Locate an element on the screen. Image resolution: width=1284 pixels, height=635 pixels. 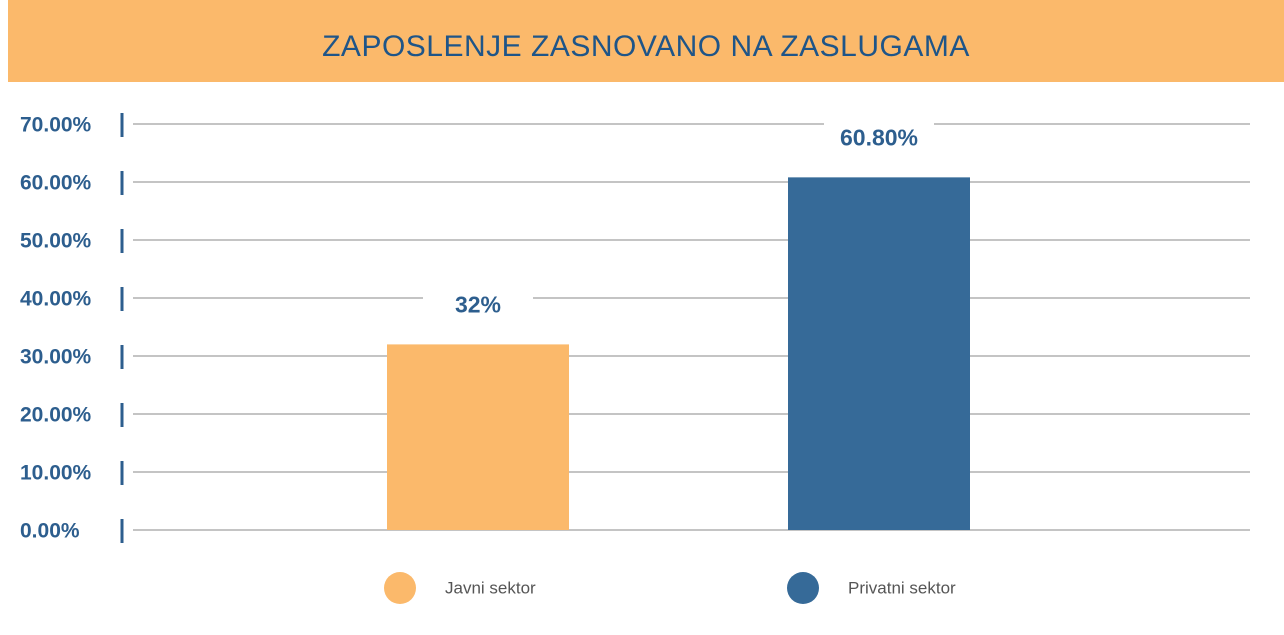
title-band is located at coordinates (646, 41).